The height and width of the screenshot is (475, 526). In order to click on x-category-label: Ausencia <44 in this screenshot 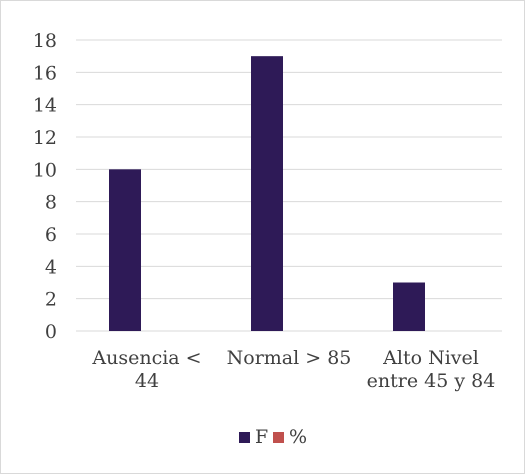, I will do `click(146, 369)`.